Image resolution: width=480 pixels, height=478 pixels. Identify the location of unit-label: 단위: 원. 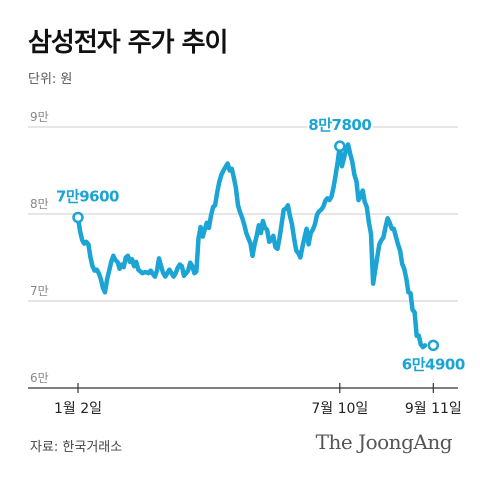
(50, 79).